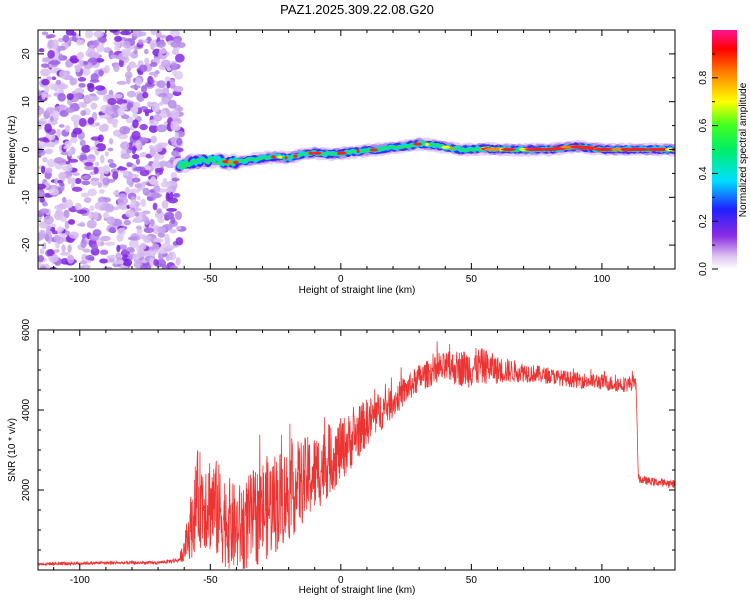  Describe the element at coordinates (703, 77) in the screenshot. I see `colorbar-tick-label: 0.8` at that location.